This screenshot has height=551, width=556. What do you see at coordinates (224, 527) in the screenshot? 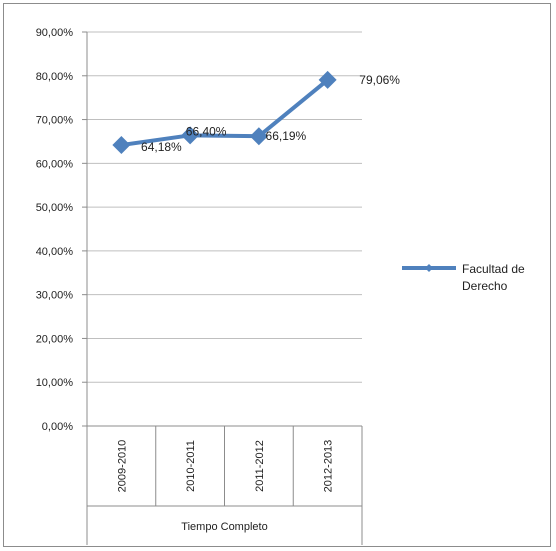
I see `x-group-label: Tiempo Completo` at bounding box center [224, 527].